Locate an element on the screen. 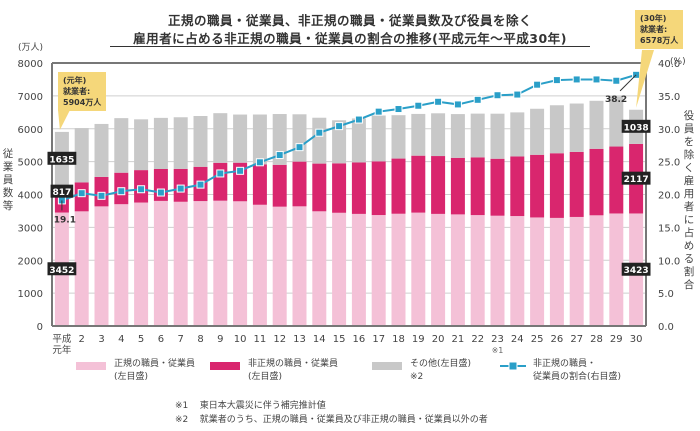 This screenshot has height=431, width=700. x-tick-label: 4 is located at coordinates (121, 339).